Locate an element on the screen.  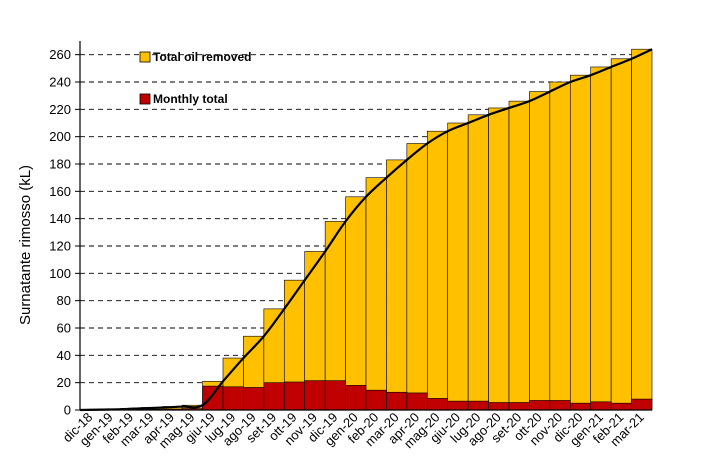
y-tick-label: 20 is located at coordinates (64, 382).